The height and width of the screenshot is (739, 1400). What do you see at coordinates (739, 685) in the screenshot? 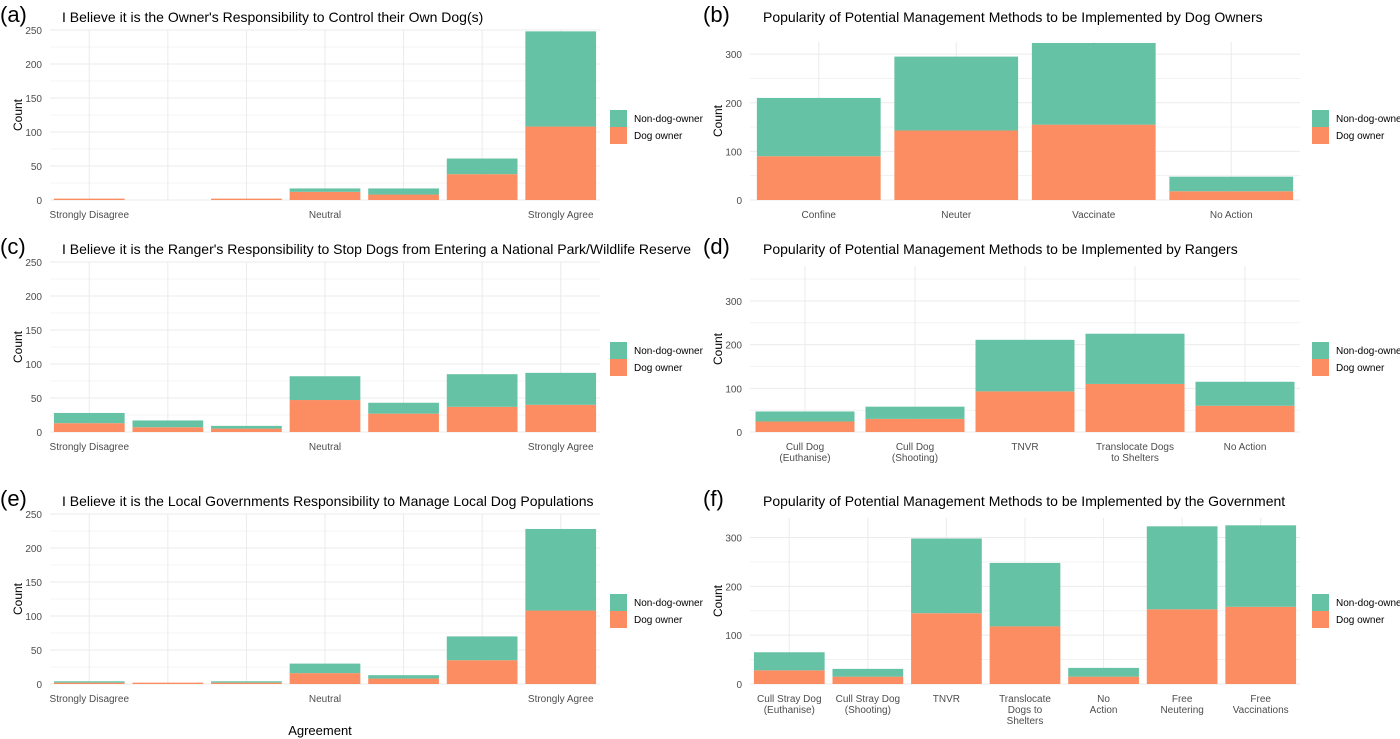
I see `y-tick-label: 0` at bounding box center [739, 685].